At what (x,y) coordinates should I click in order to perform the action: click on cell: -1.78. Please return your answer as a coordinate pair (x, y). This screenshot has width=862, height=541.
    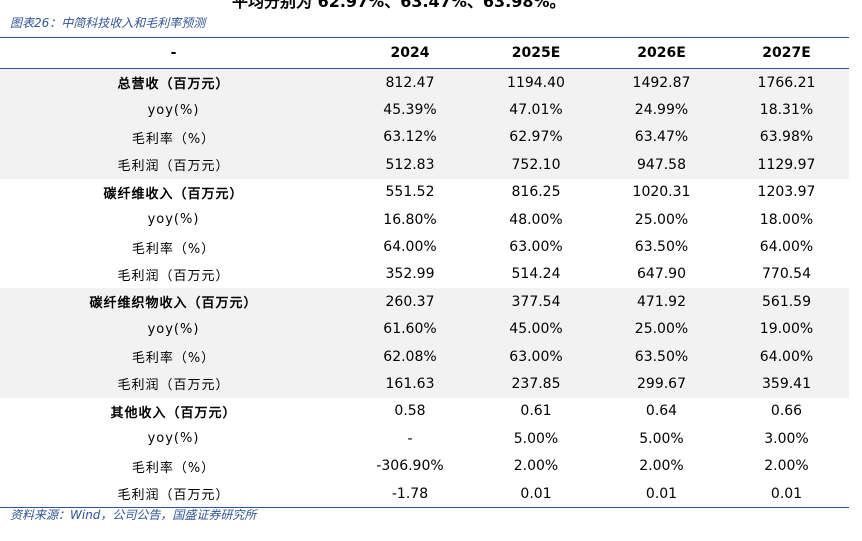
    Looking at the image, I should click on (410, 494).